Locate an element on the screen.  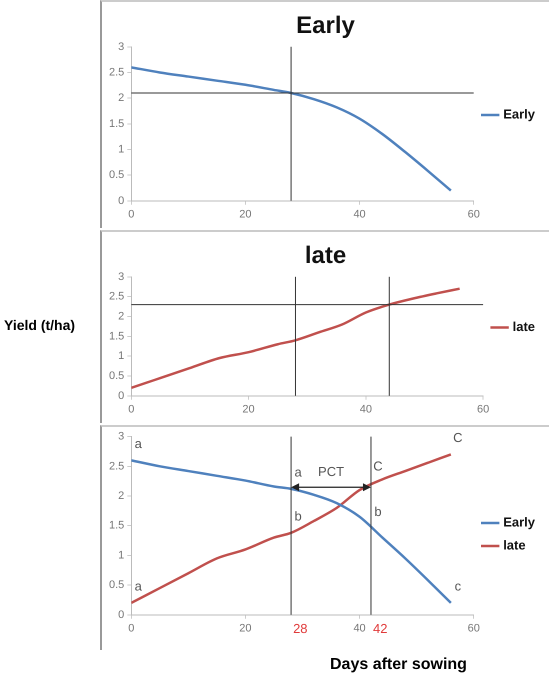
chart-title: Early is located at coordinates (326, 26).